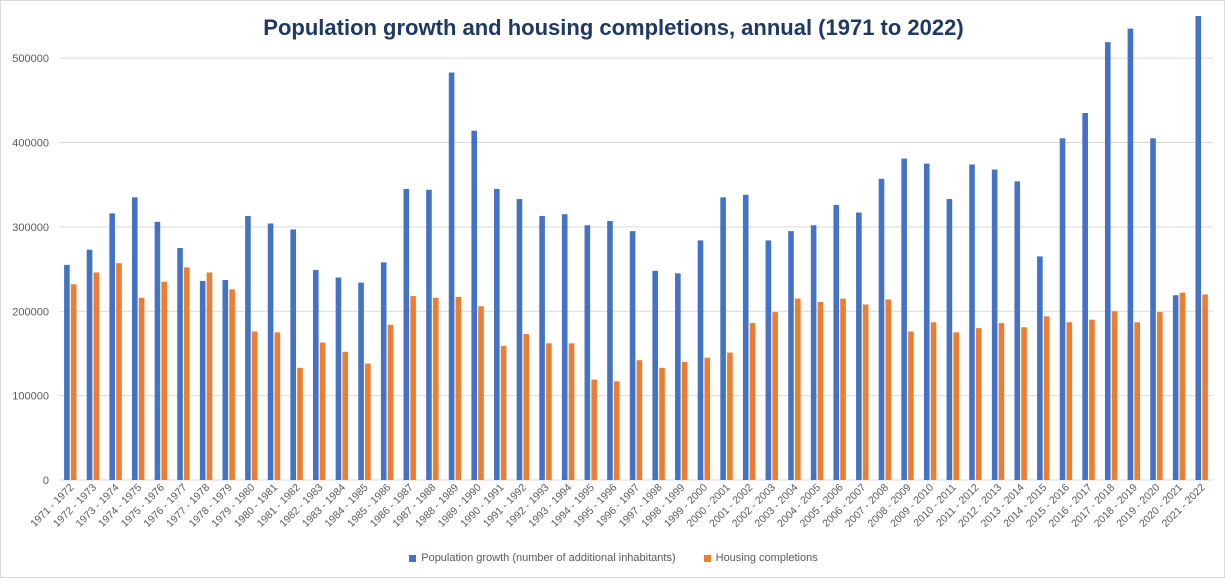  I want to click on y-tick-label: 0, so click(46, 481).